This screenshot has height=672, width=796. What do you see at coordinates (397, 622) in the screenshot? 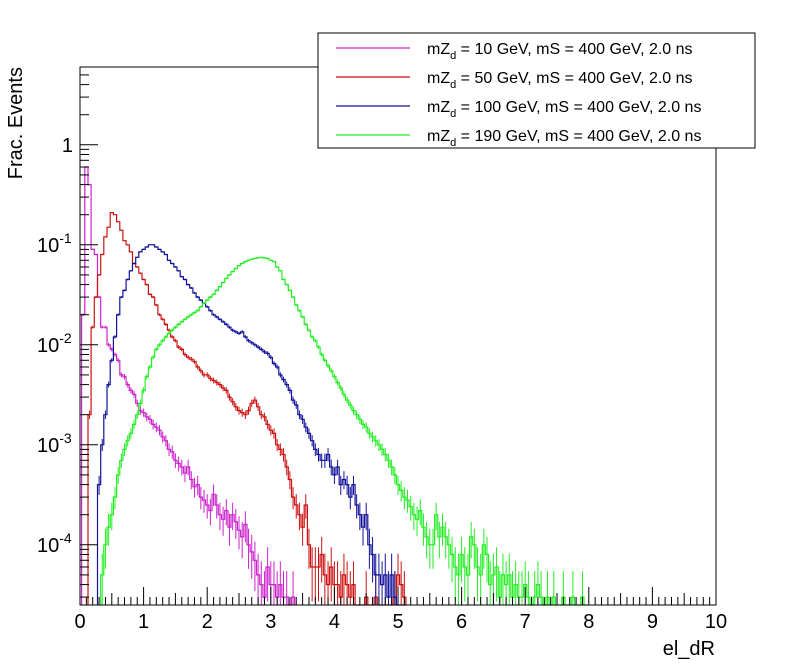
I see `x-tick-label: 5` at bounding box center [397, 622].